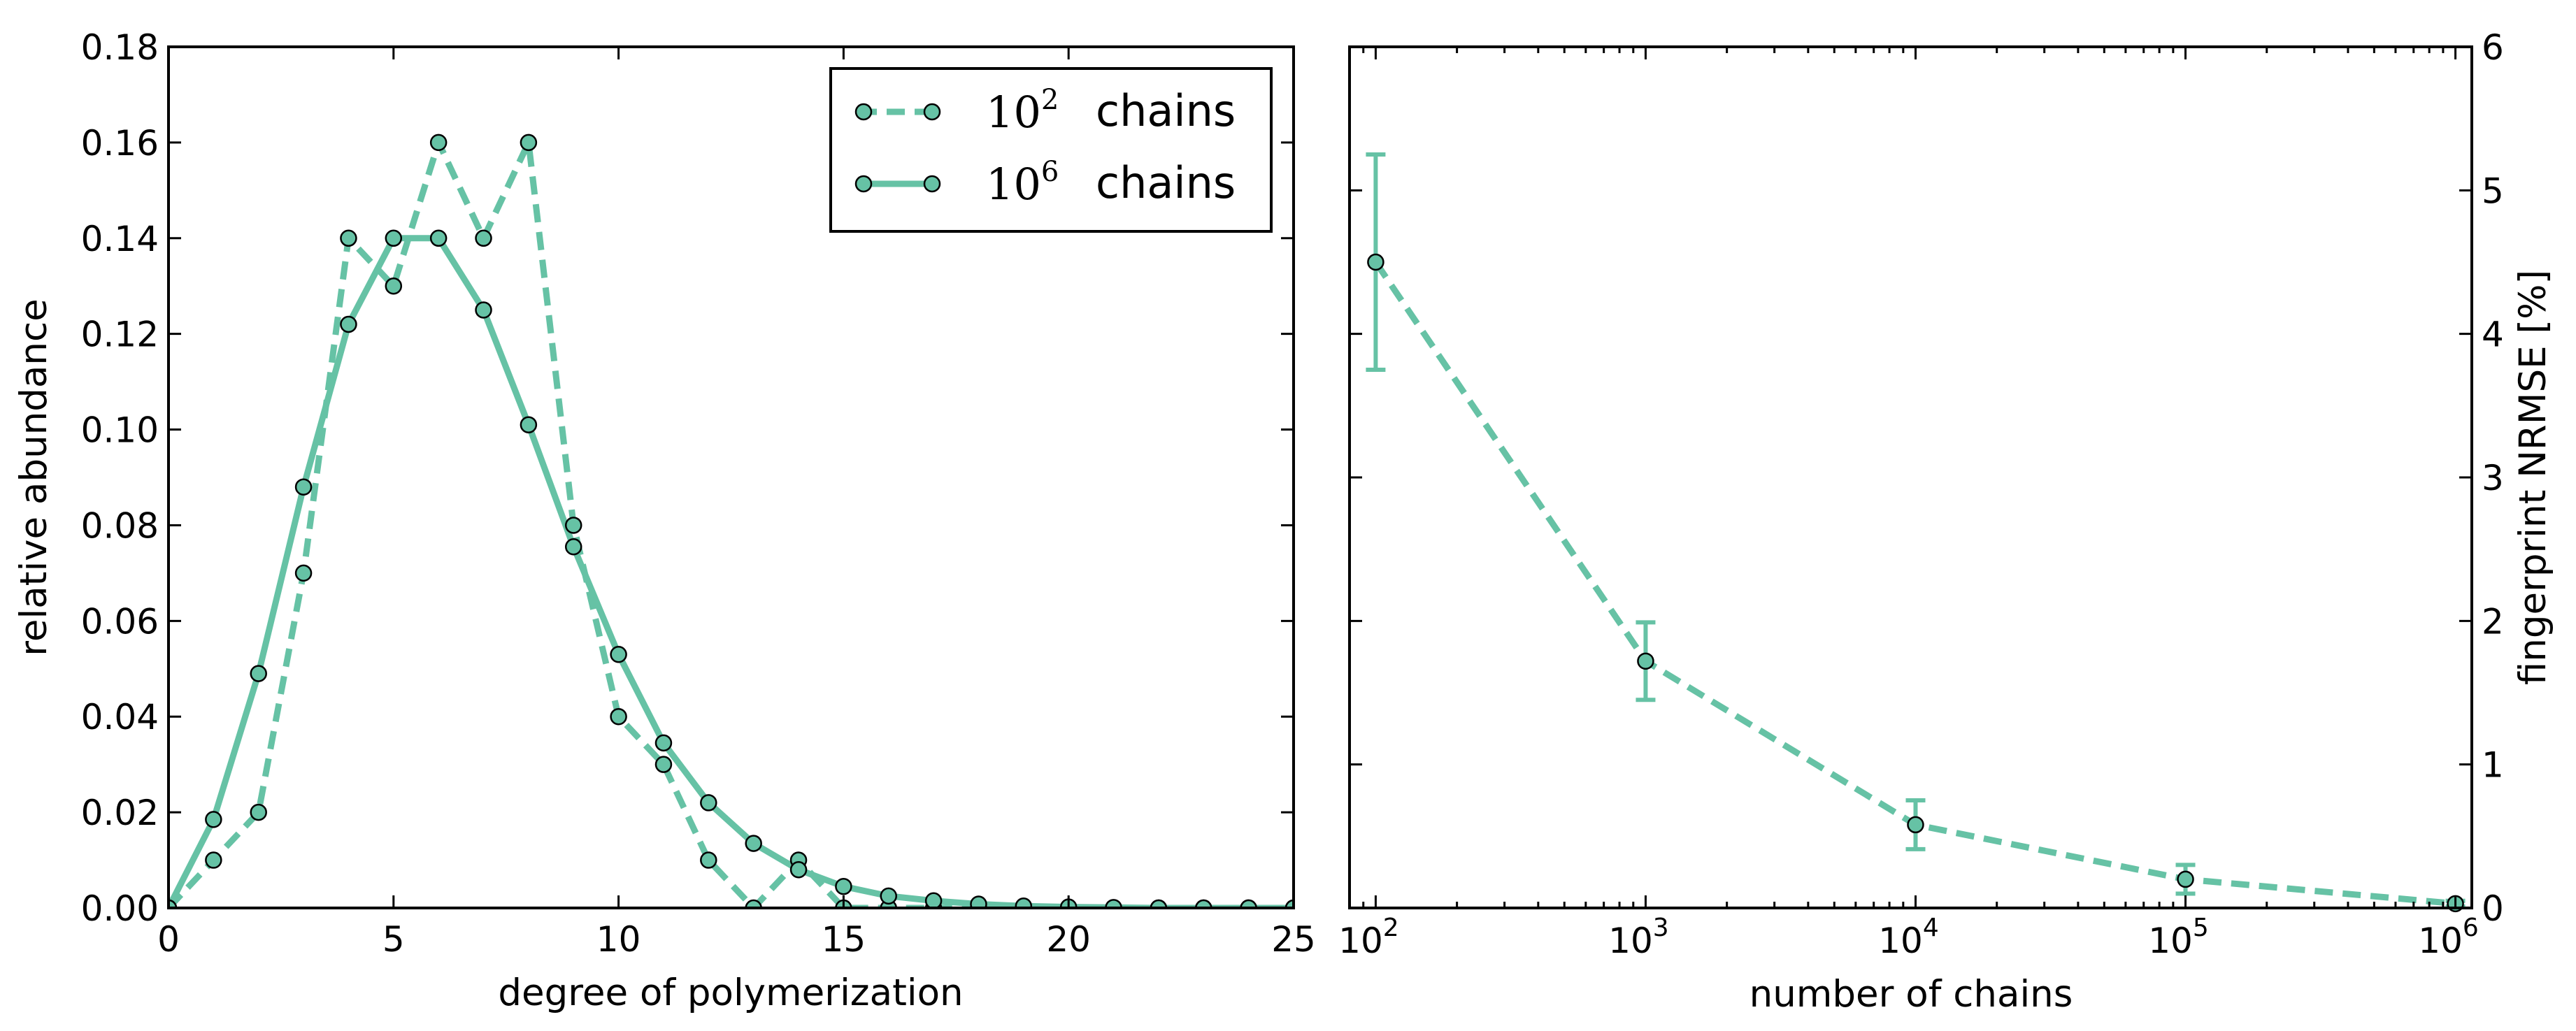  Describe the element at coordinates (1050, 100) in the screenshot. I see `legend-exp: 2` at that location.